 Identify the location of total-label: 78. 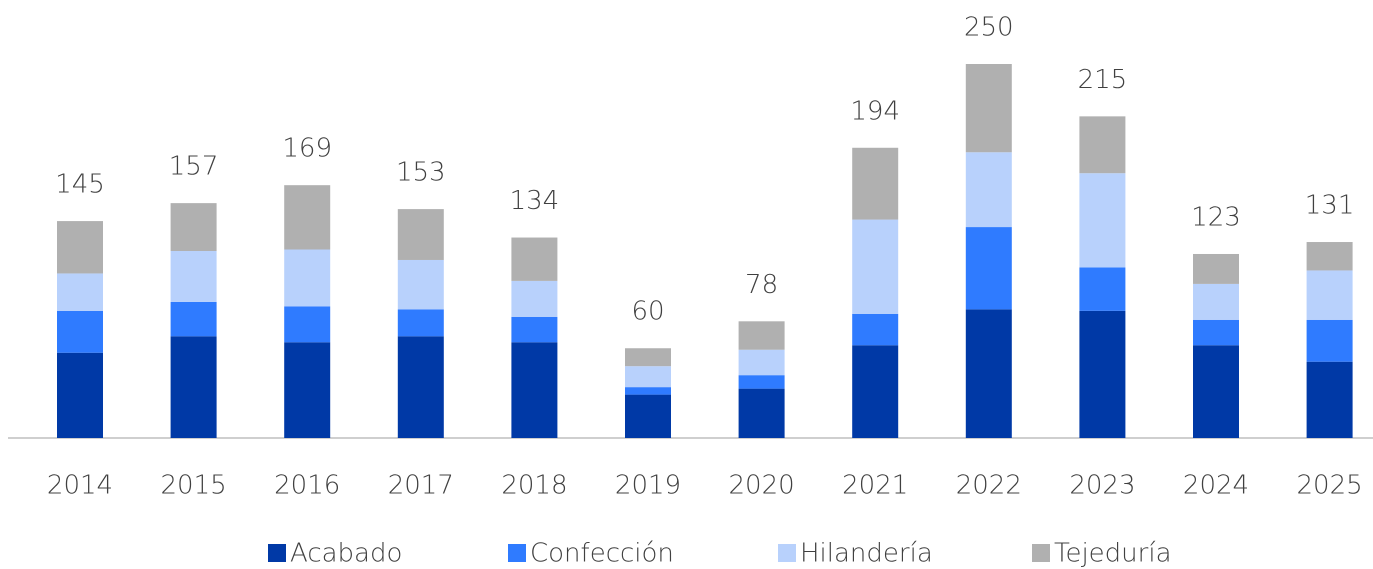
(761, 285).